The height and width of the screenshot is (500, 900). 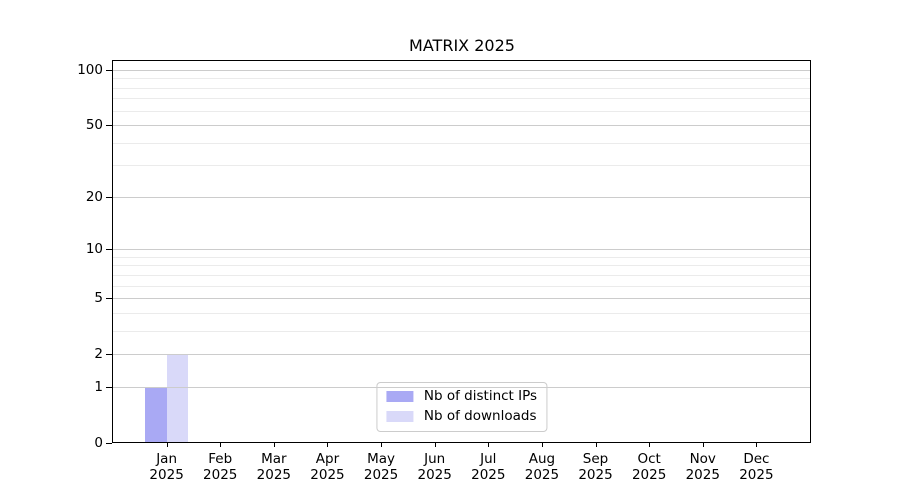 What do you see at coordinates (542, 467) in the screenshot?
I see `x-tick-label: Aug 2025` at bounding box center [542, 467].